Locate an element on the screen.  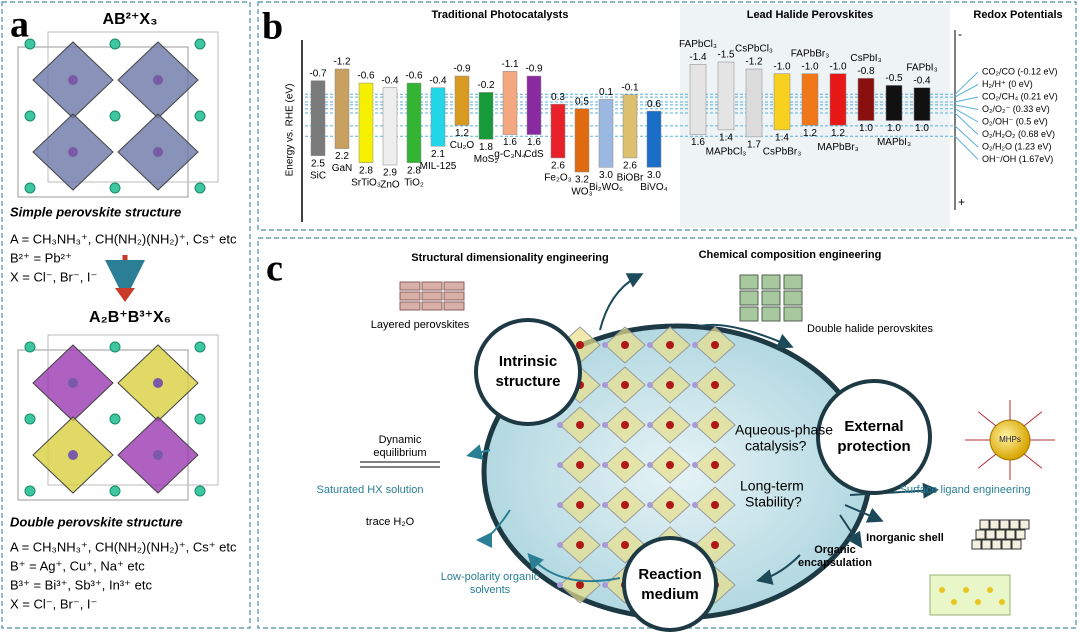
material-name: CsPbI₃ is located at coordinates (865, 58).